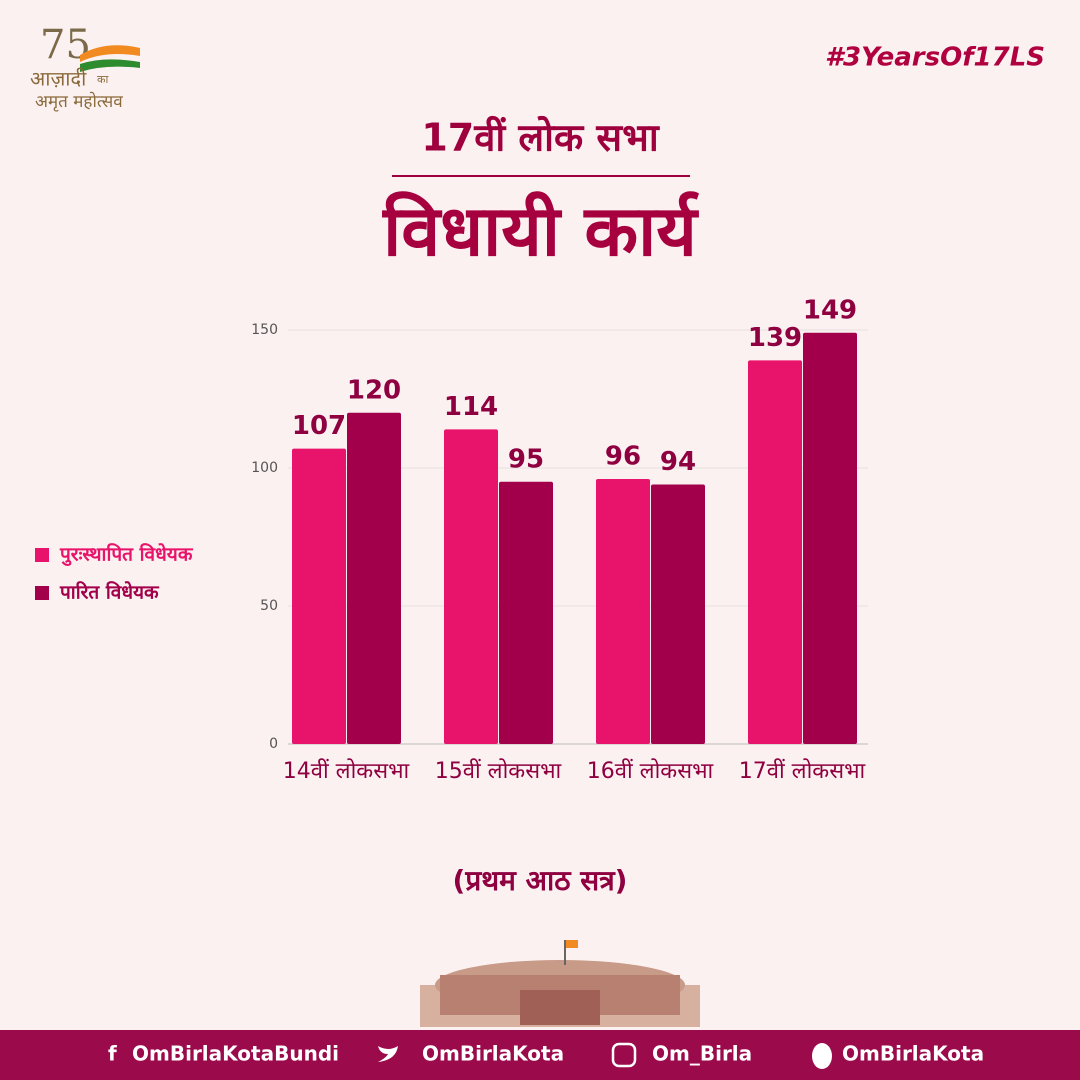 The height and width of the screenshot is (1080, 1080). I want to click on x-tick-label: 14वीं लोकसभा, so click(346, 771).